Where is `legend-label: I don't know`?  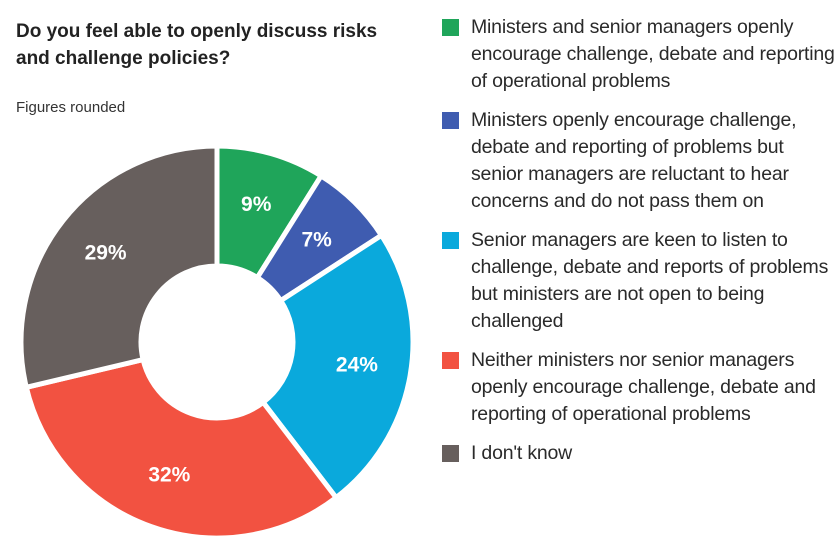 legend-label: I don't know is located at coordinates (522, 453).